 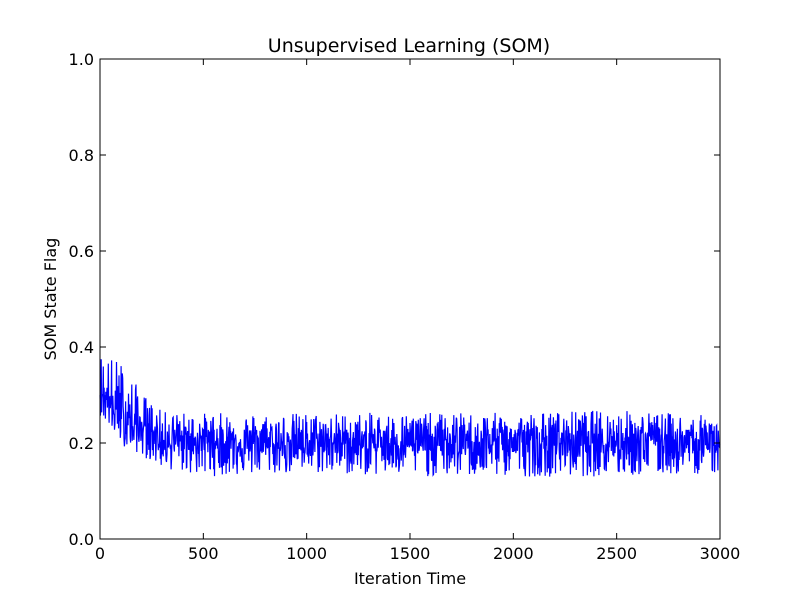 What do you see at coordinates (100, 553) in the screenshot?
I see `x-tick-label: 0` at bounding box center [100, 553].